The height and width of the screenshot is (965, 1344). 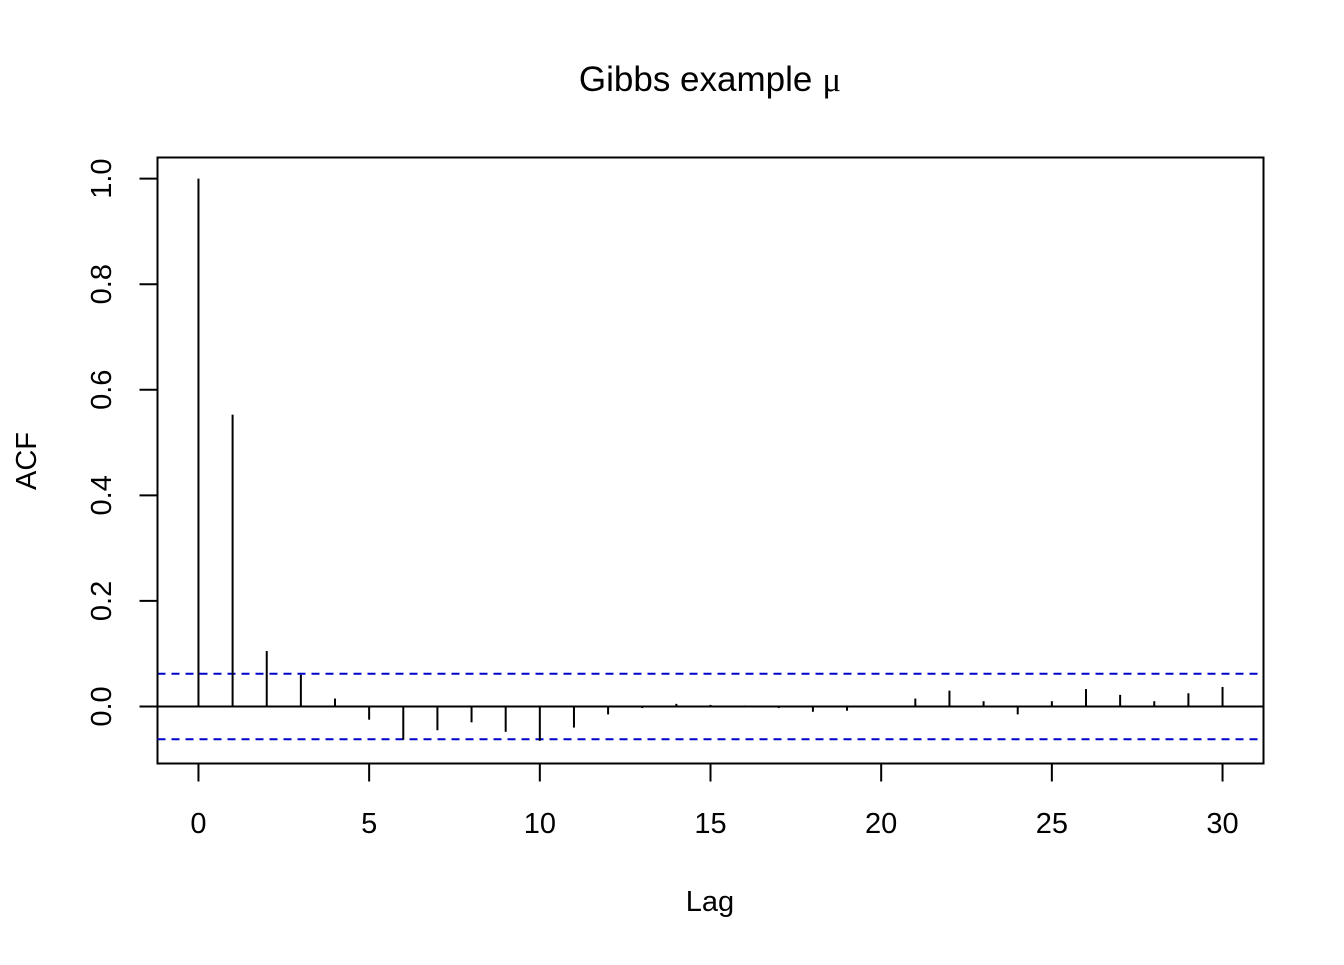 I want to click on y-tick-label: 0.4, so click(x=102, y=495).